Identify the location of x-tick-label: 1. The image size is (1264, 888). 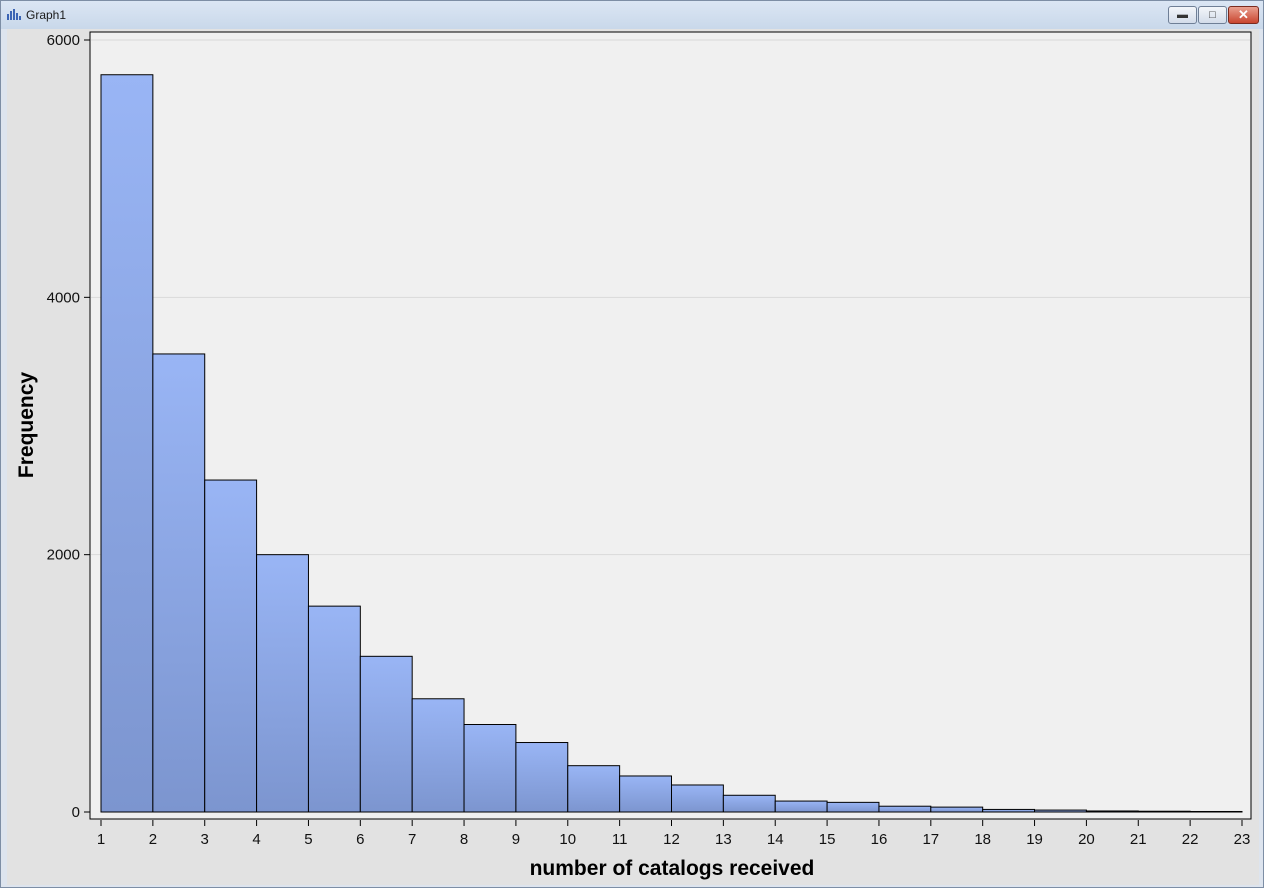
(101, 839).